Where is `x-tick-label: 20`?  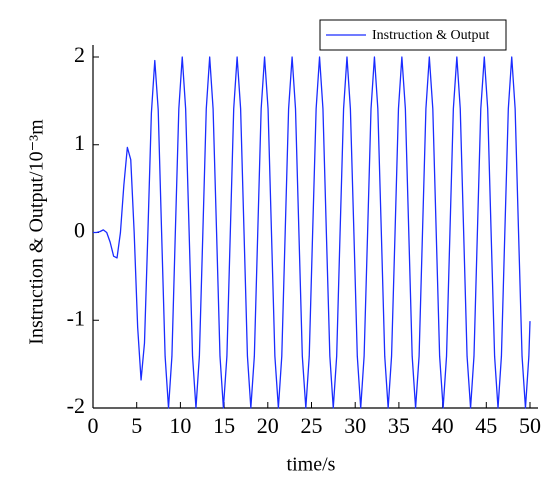 x-tick-label: 20 is located at coordinates (268, 425).